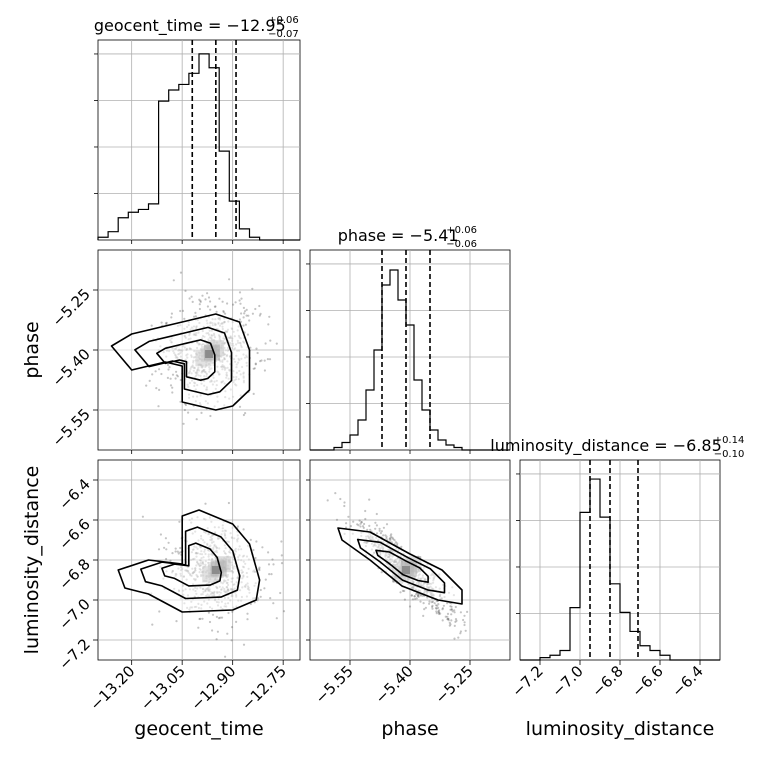 This screenshot has height=760, width=760. I want to click on title-minus: −0.07, so click(283, 34).